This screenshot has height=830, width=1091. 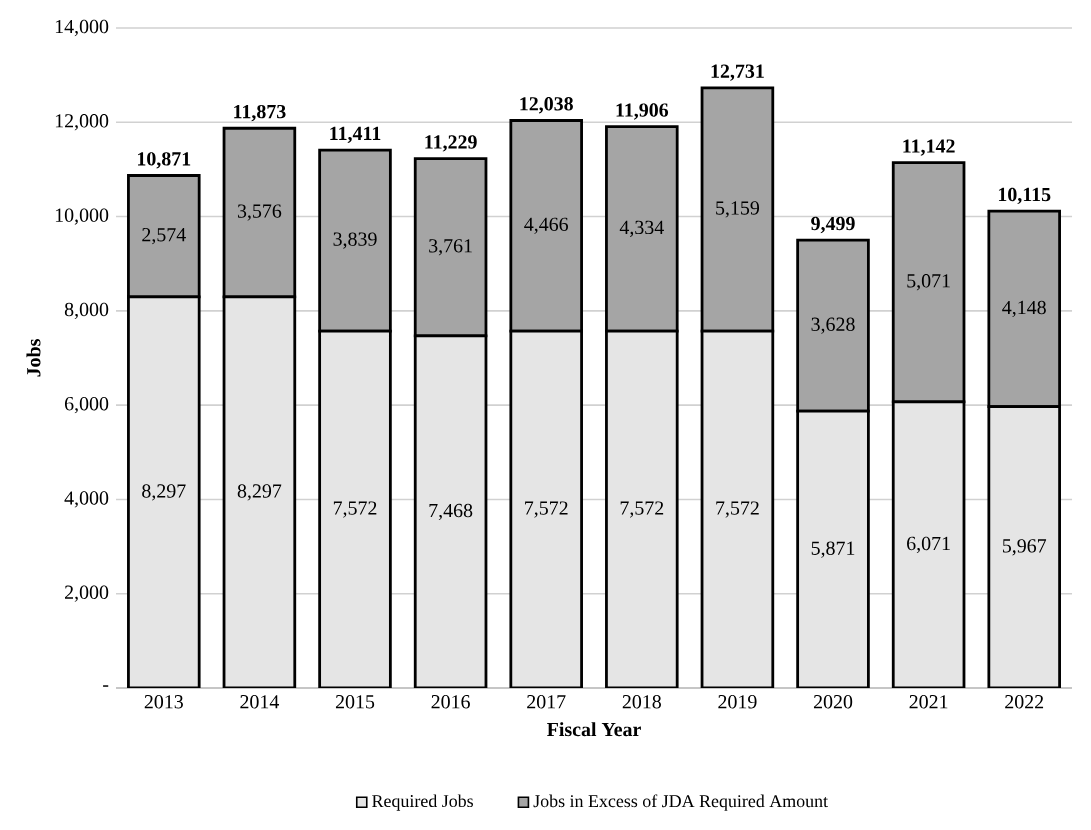 What do you see at coordinates (450, 247) in the screenshot?
I see `data-label: 3,761` at bounding box center [450, 247].